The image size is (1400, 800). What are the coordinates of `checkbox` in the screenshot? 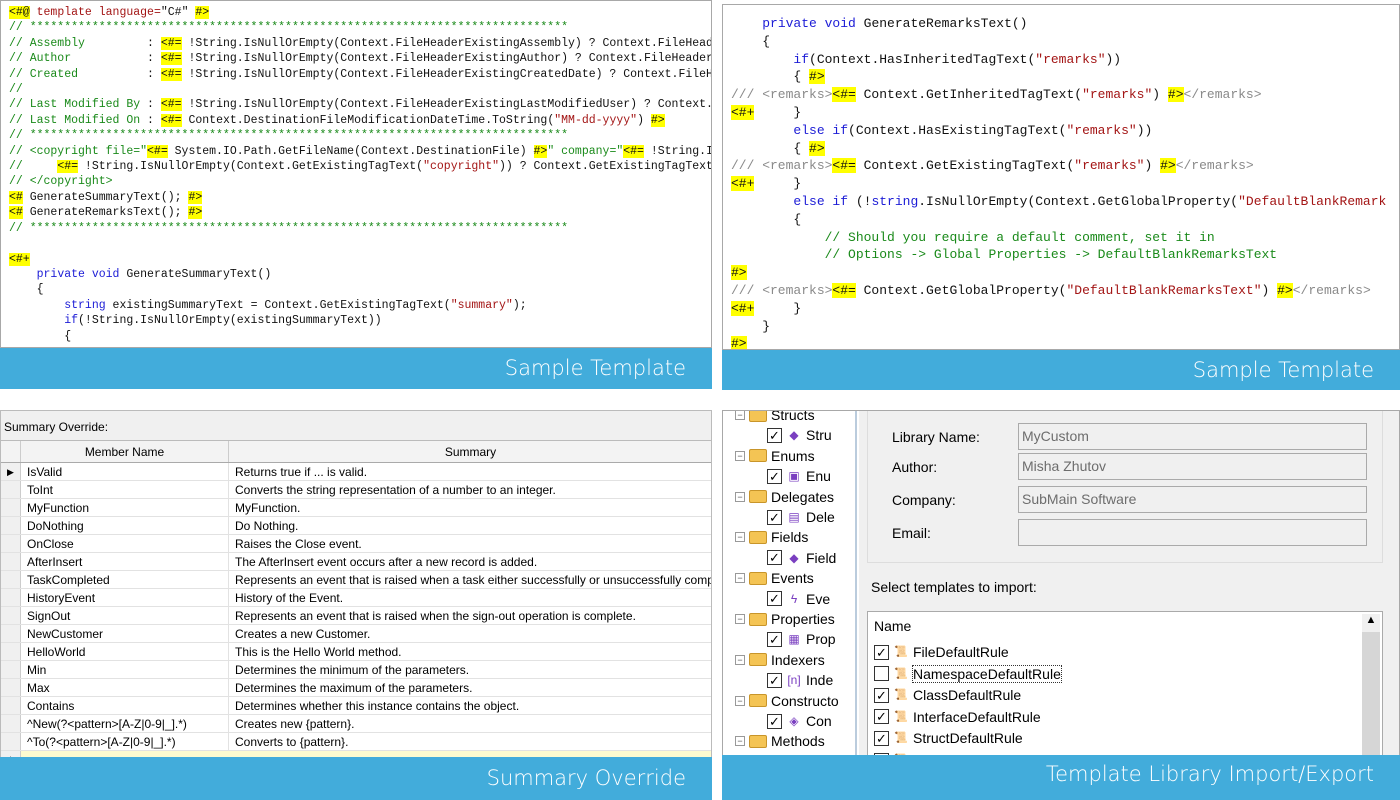 It's located at (881, 674).